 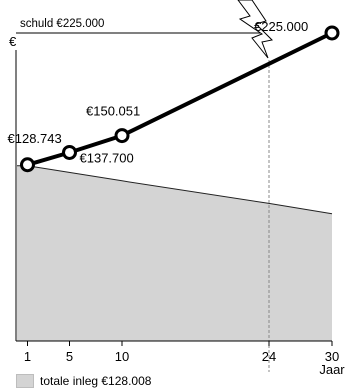 What do you see at coordinates (96, 381) in the screenshot?
I see `legend-label: totale inleg €128.008` at bounding box center [96, 381].